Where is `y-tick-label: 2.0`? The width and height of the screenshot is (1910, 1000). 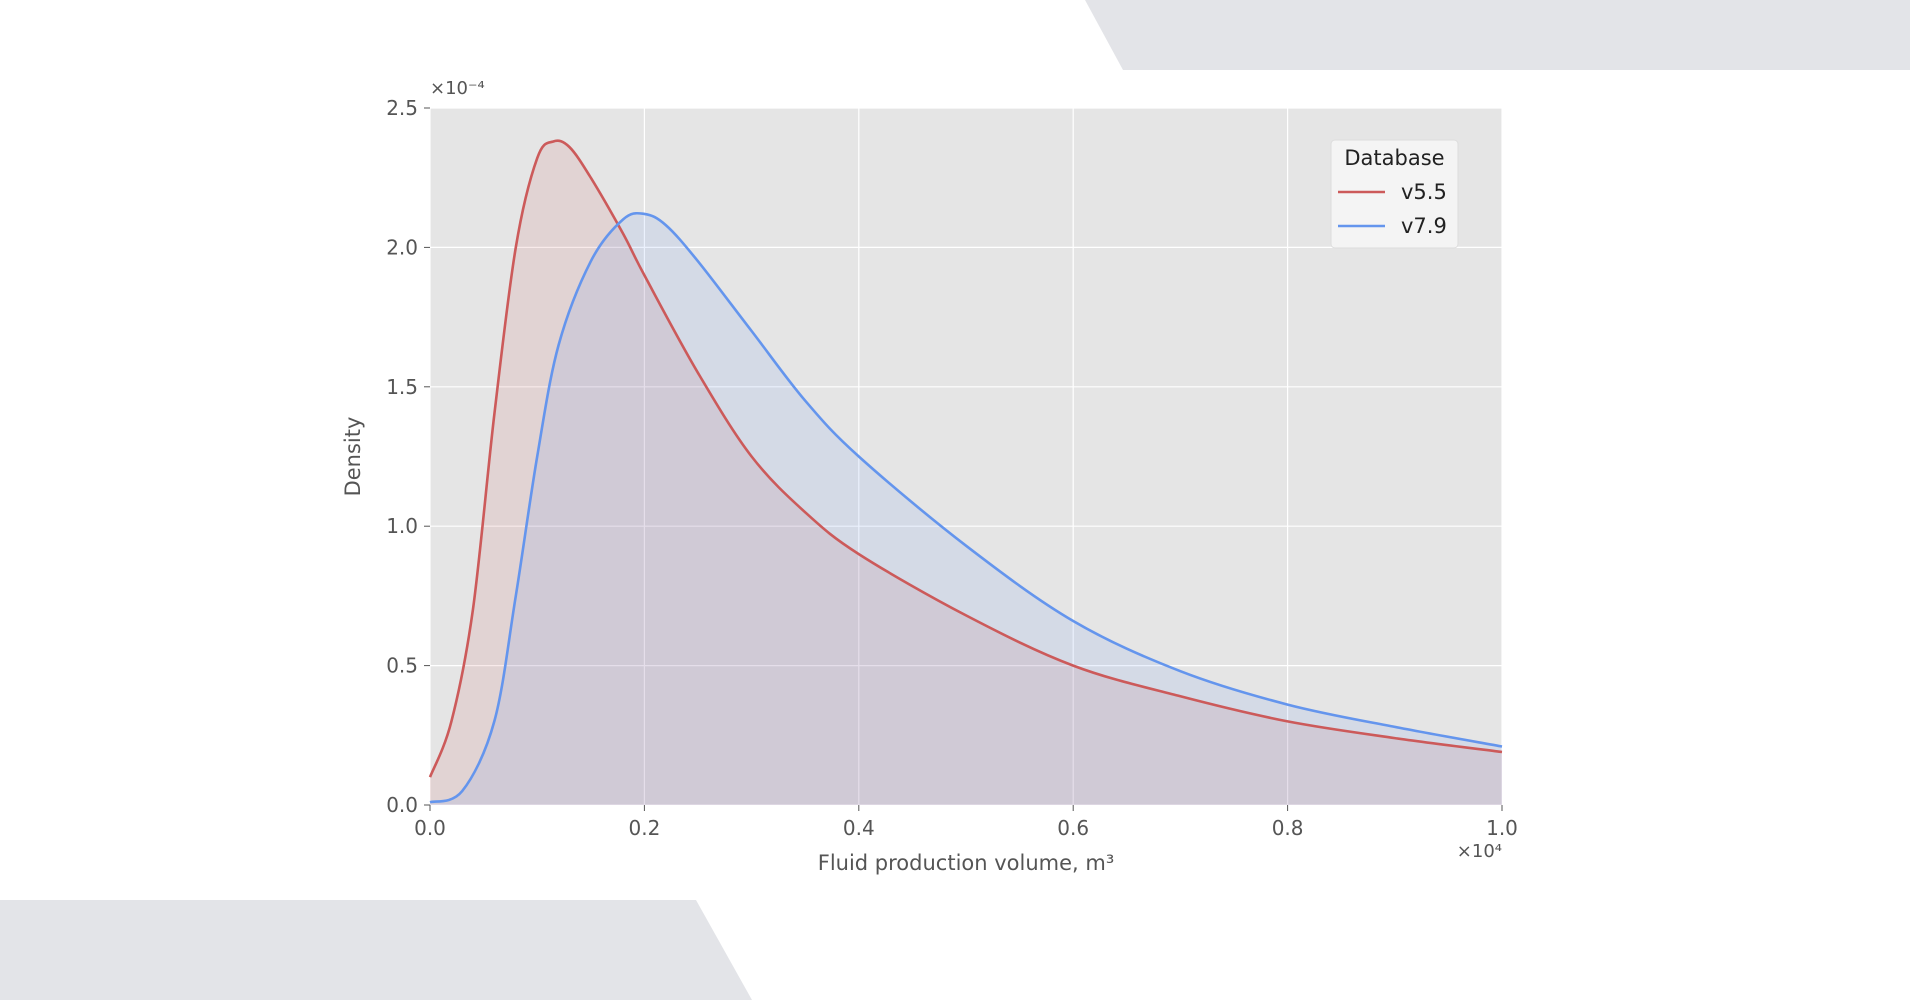 y-tick-label: 2.0 is located at coordinates (402, 247).